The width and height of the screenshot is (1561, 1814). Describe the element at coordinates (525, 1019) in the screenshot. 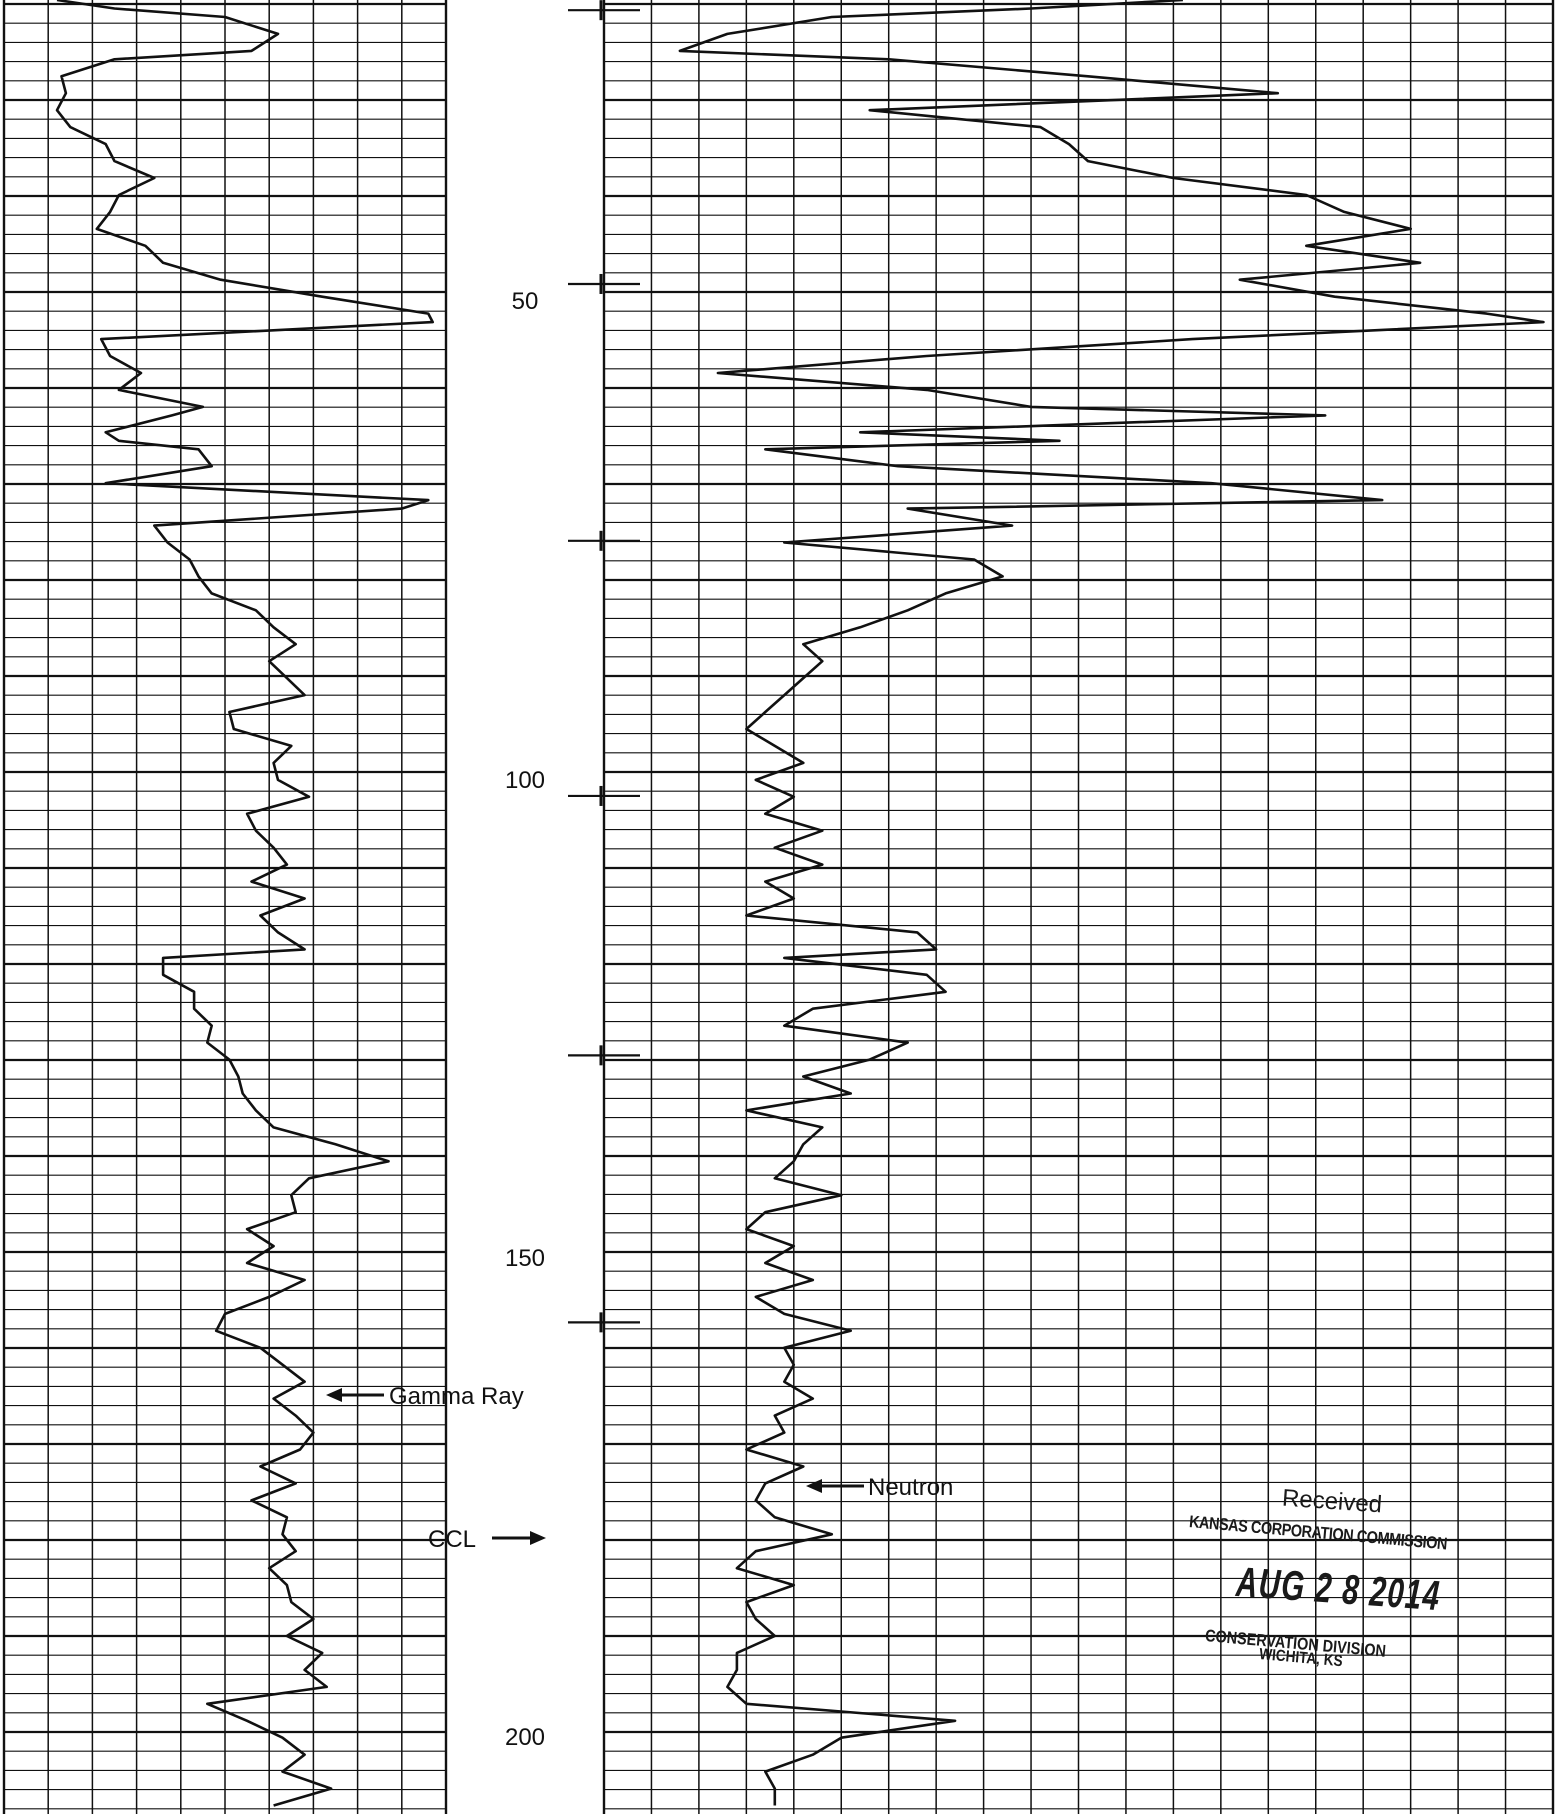

I see `depth-axis: 50 100 150 200` at that location.